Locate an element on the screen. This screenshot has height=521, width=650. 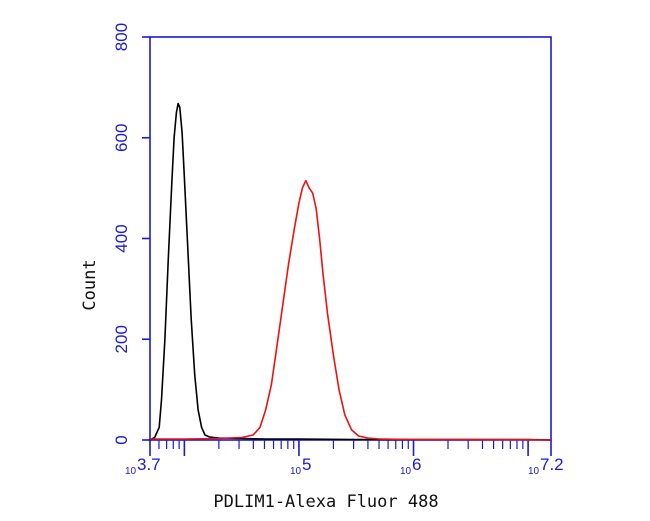
x-tick-label-exponent: 7.2 is located at coordinates (552, 464).